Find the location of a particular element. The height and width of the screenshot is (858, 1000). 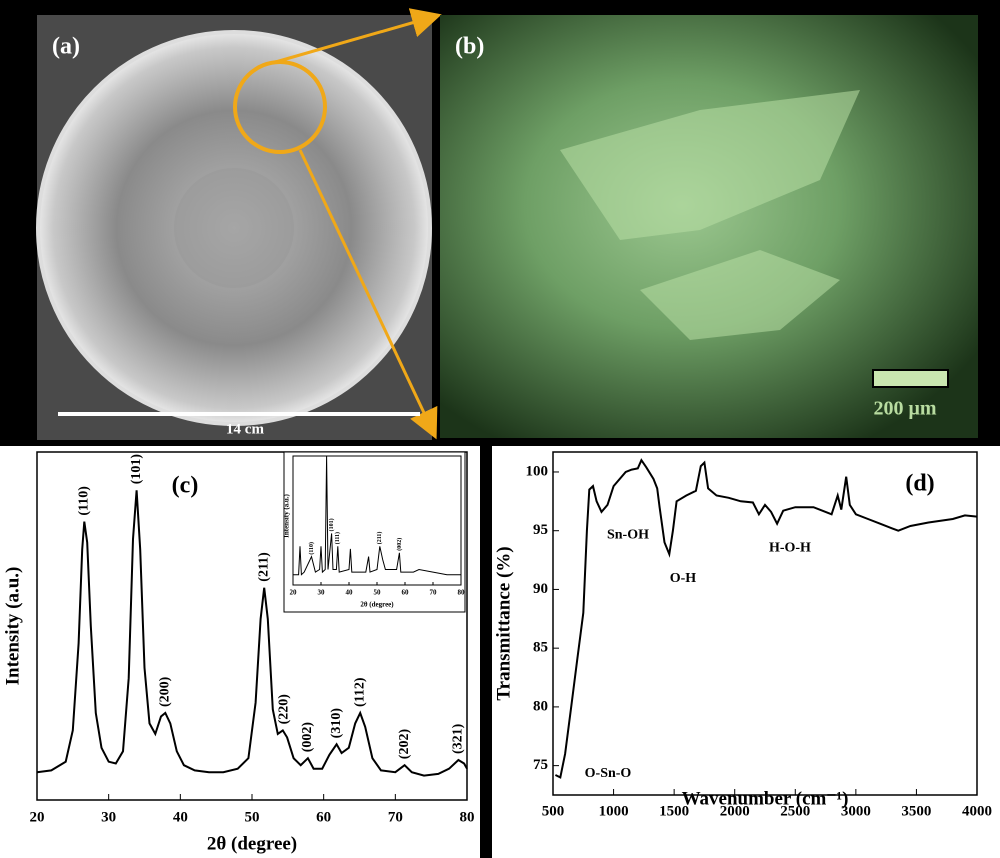

peak-label: (220) is located at coordinates (283, 709).